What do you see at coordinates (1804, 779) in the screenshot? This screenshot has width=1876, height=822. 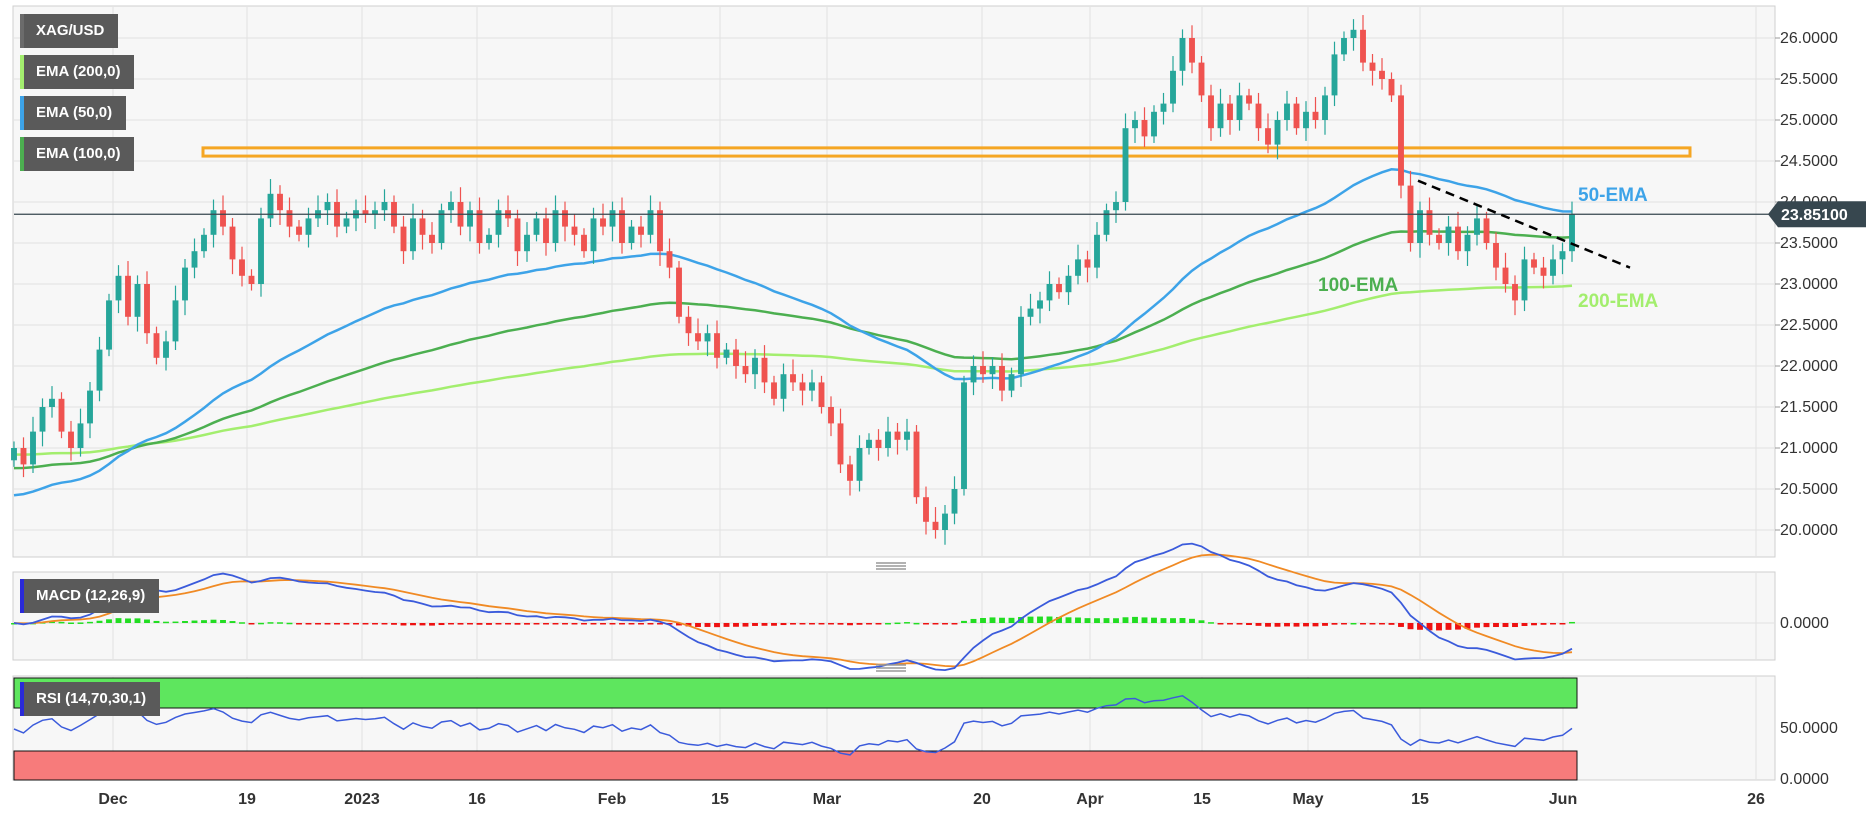 I see `rsi-y-tick-label: 0.0000` at bounding box center [1804, 779].